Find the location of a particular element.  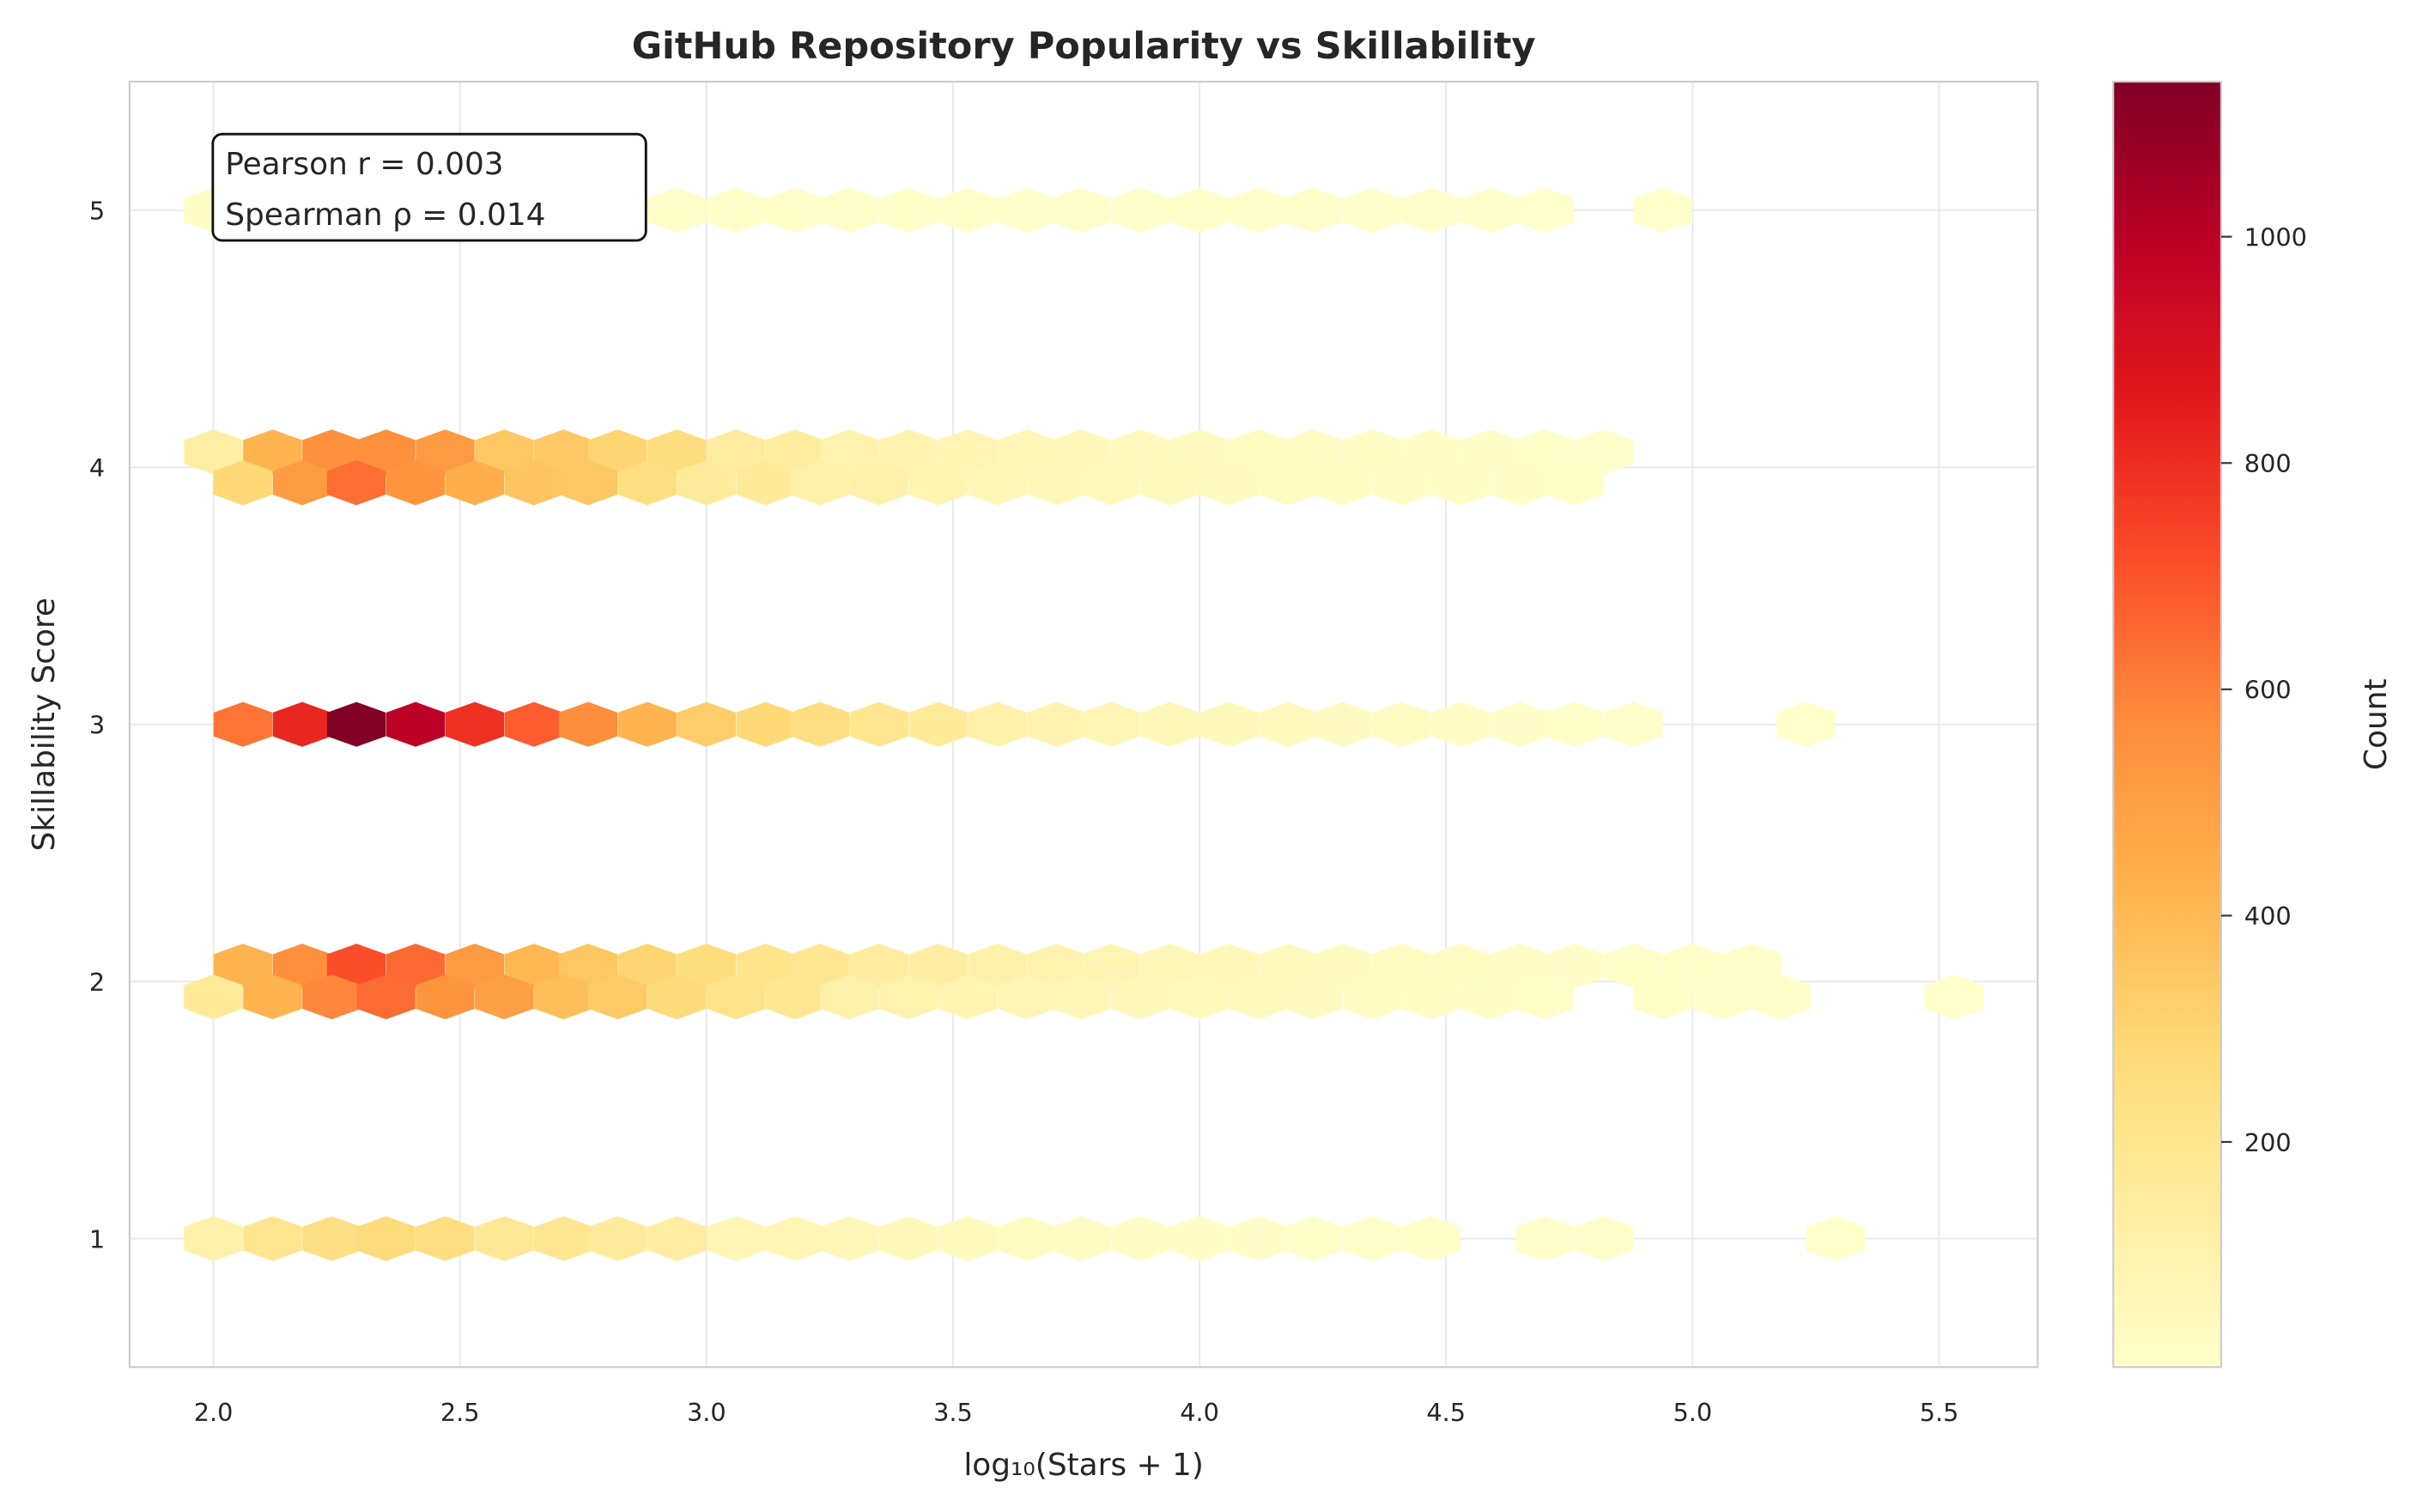

x-tick-label: 3.0 is located at coordinates (706, 1413).